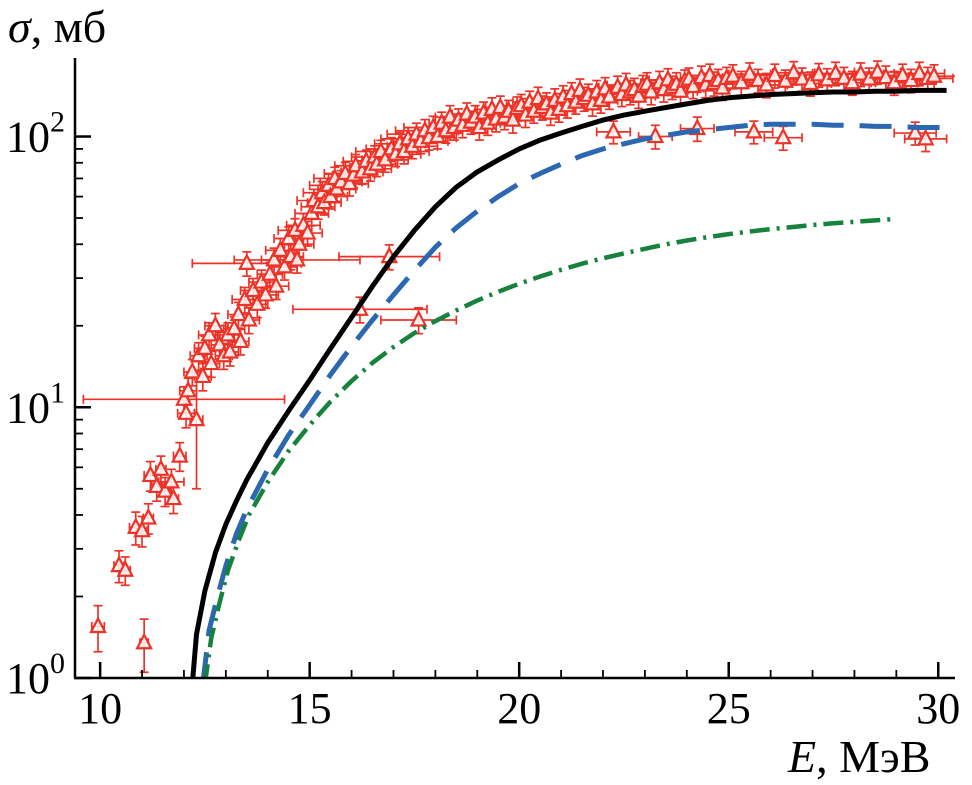 This screenshot has width=972, height=785. I want to click on y-axis-units: , мб, so click(68, 26).